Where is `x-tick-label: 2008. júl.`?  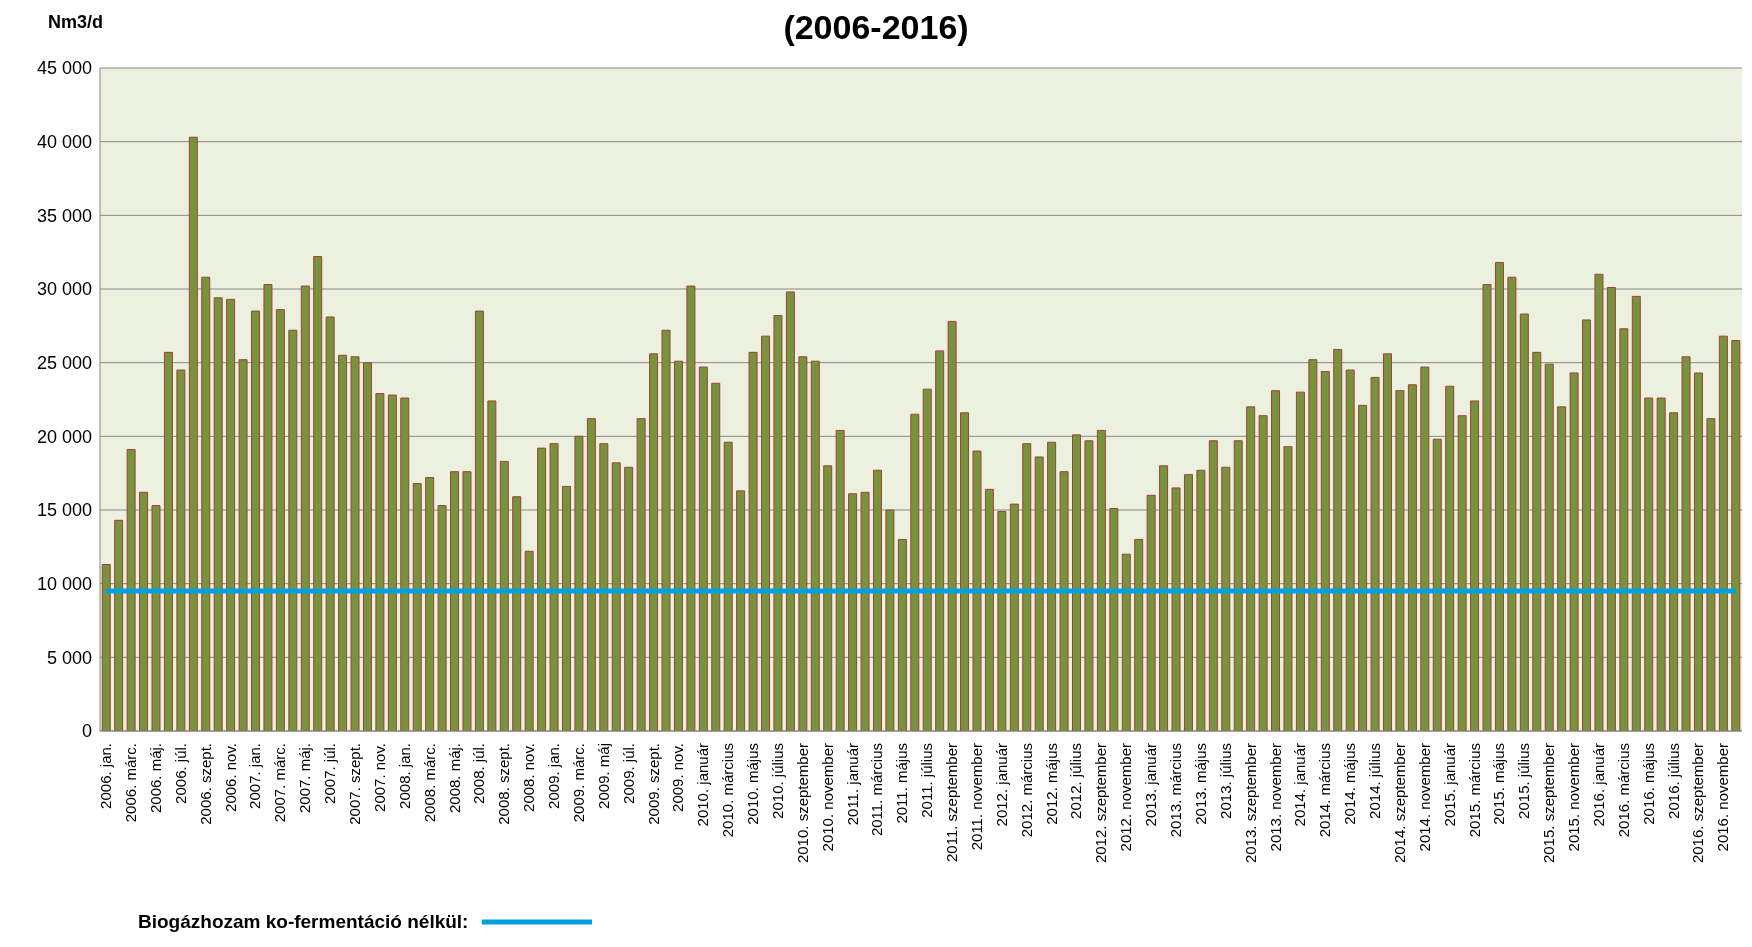 x-tick-label: 2008. júl. is located at coordinates (479, 773).